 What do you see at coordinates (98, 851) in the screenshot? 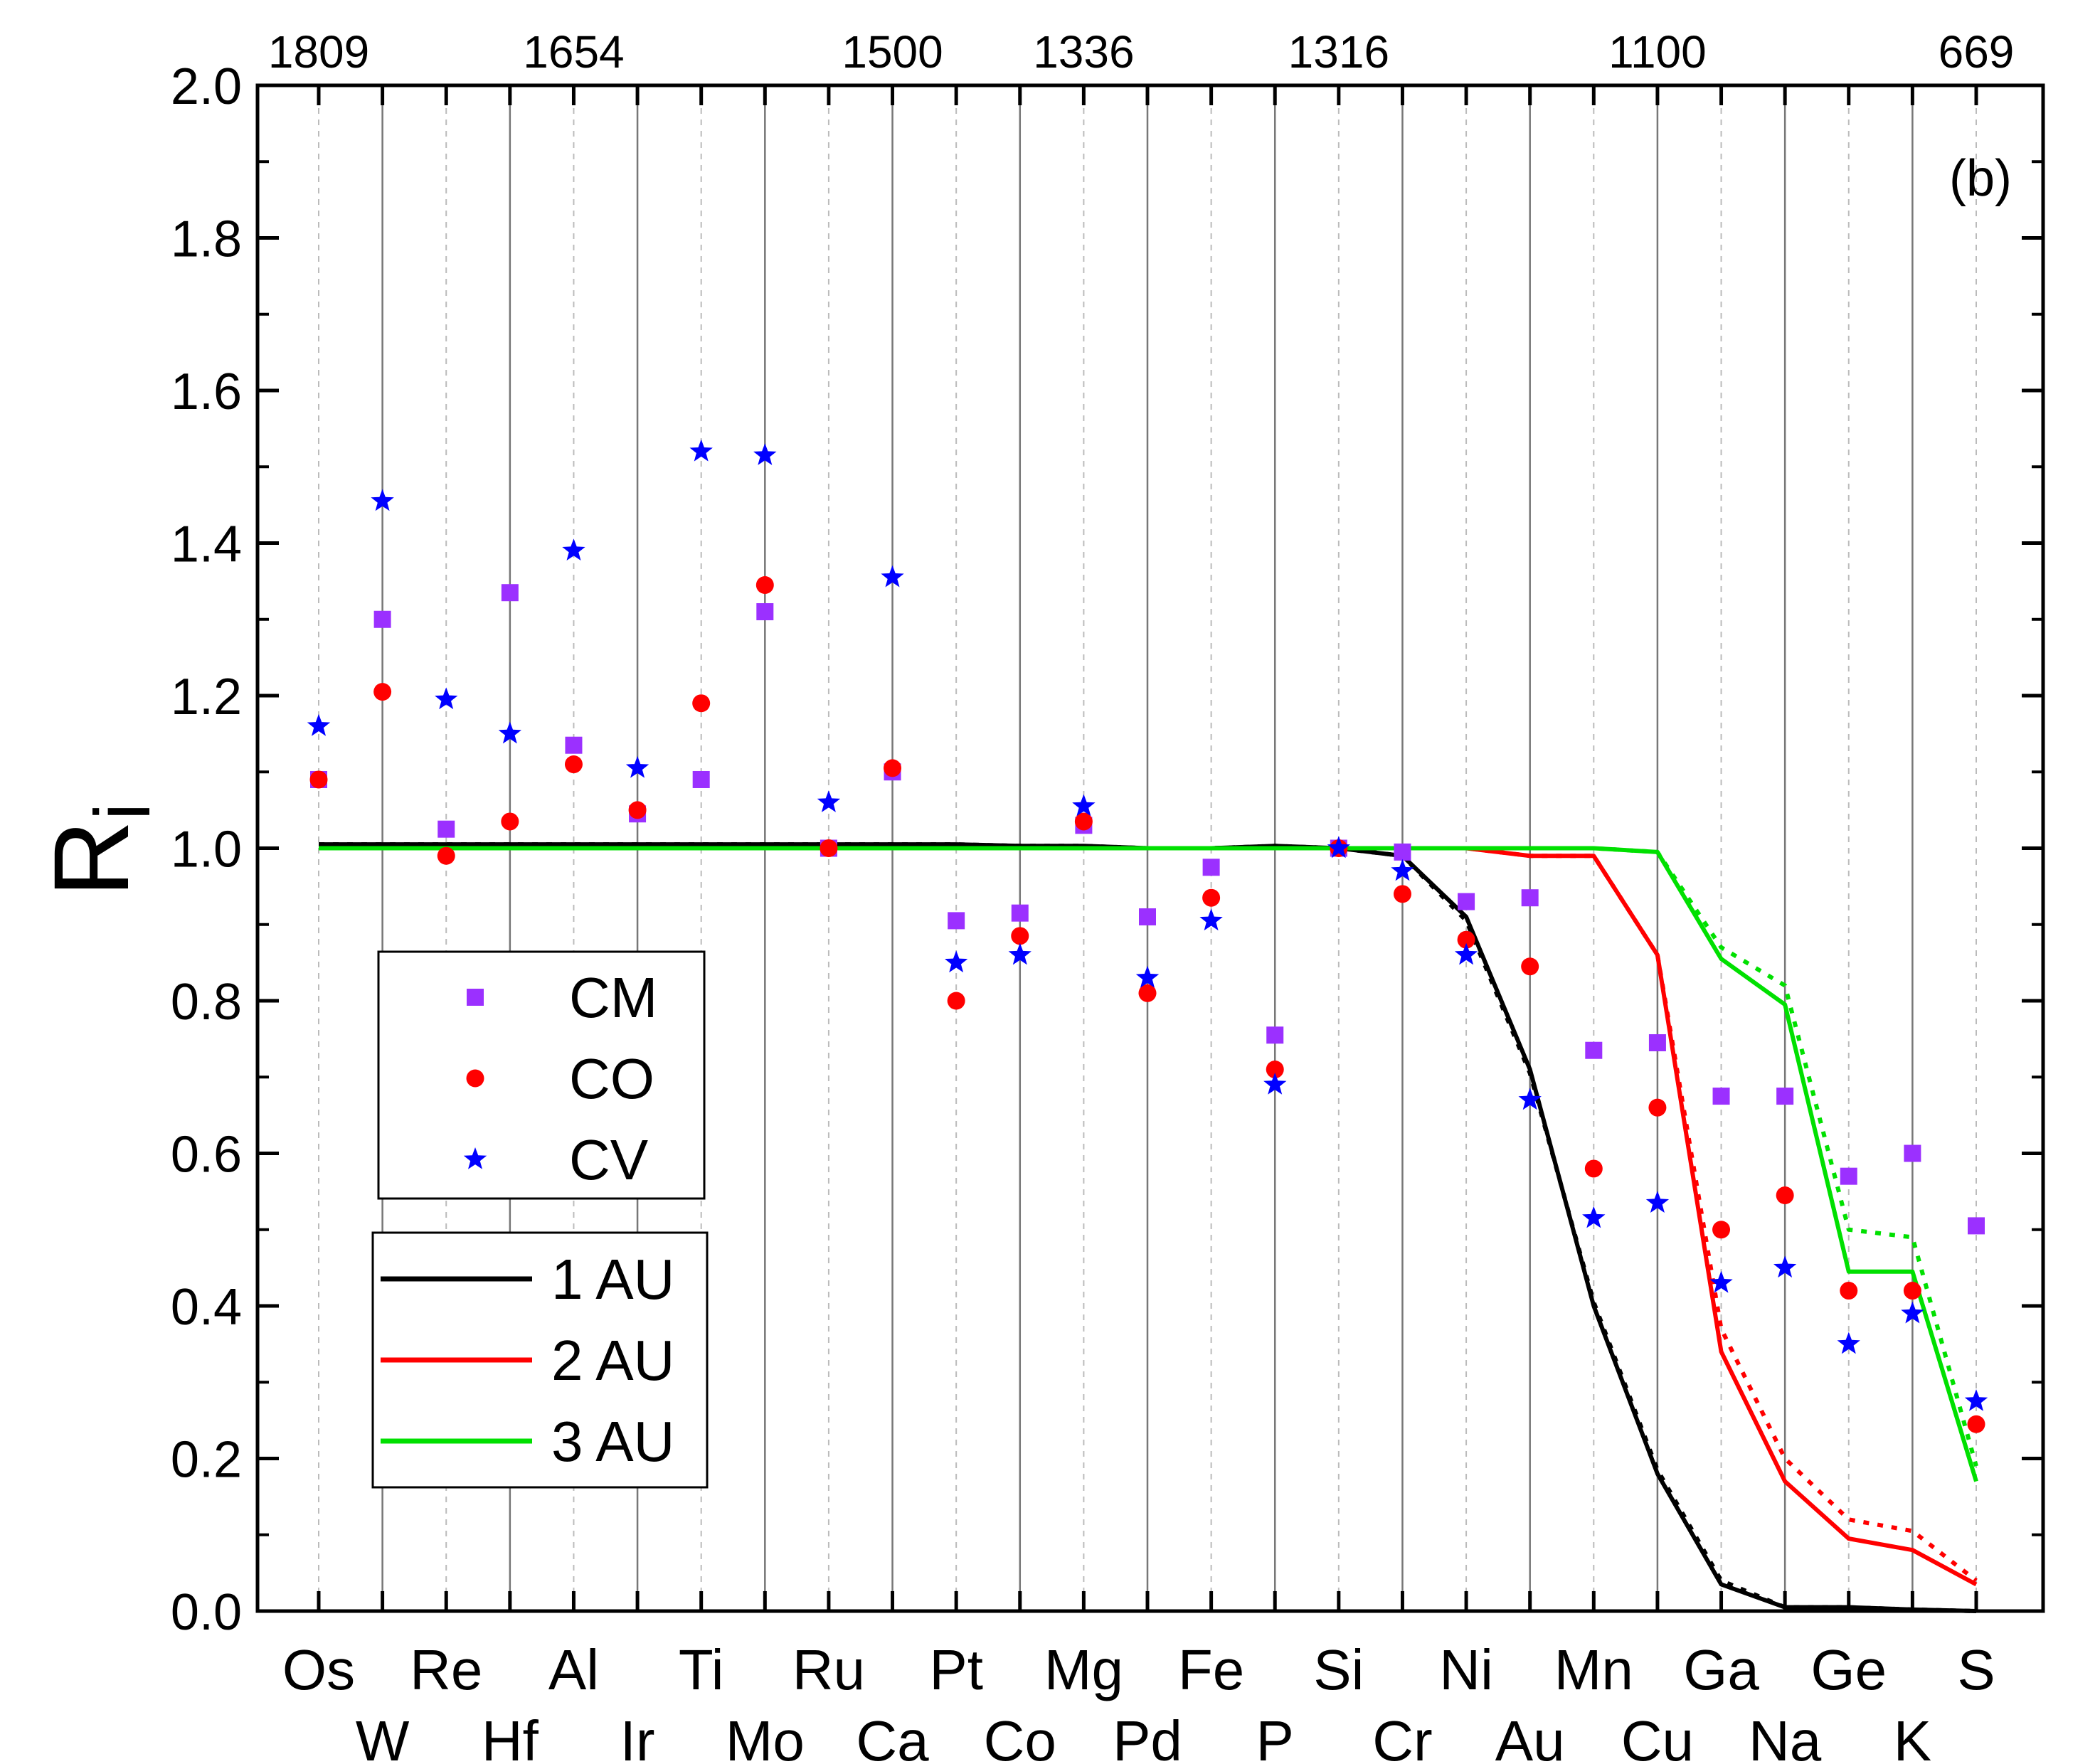
I see `y-axis-label: Ri` at bounding box center [98, 851].